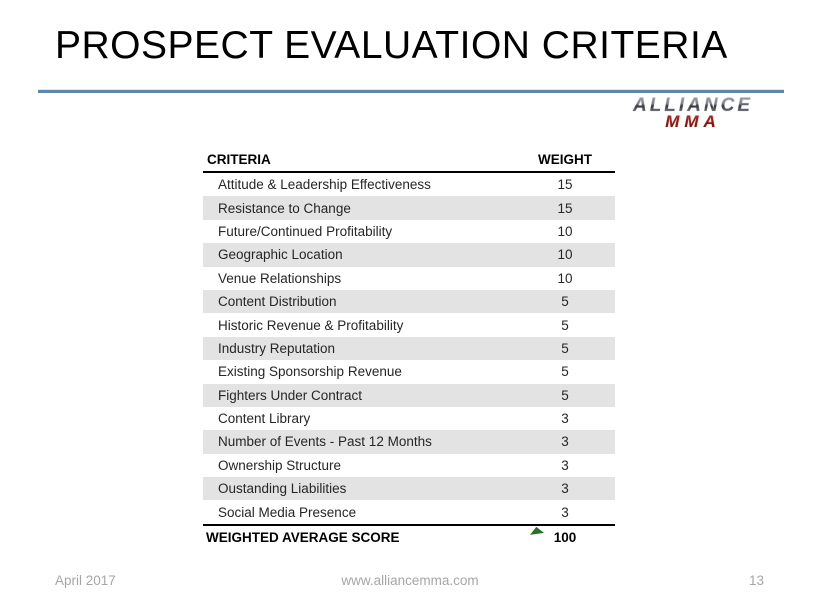 The image size is (820, 615). I want to click on table-row: Historic Revenue & Profitability 5, so click(409, 324).